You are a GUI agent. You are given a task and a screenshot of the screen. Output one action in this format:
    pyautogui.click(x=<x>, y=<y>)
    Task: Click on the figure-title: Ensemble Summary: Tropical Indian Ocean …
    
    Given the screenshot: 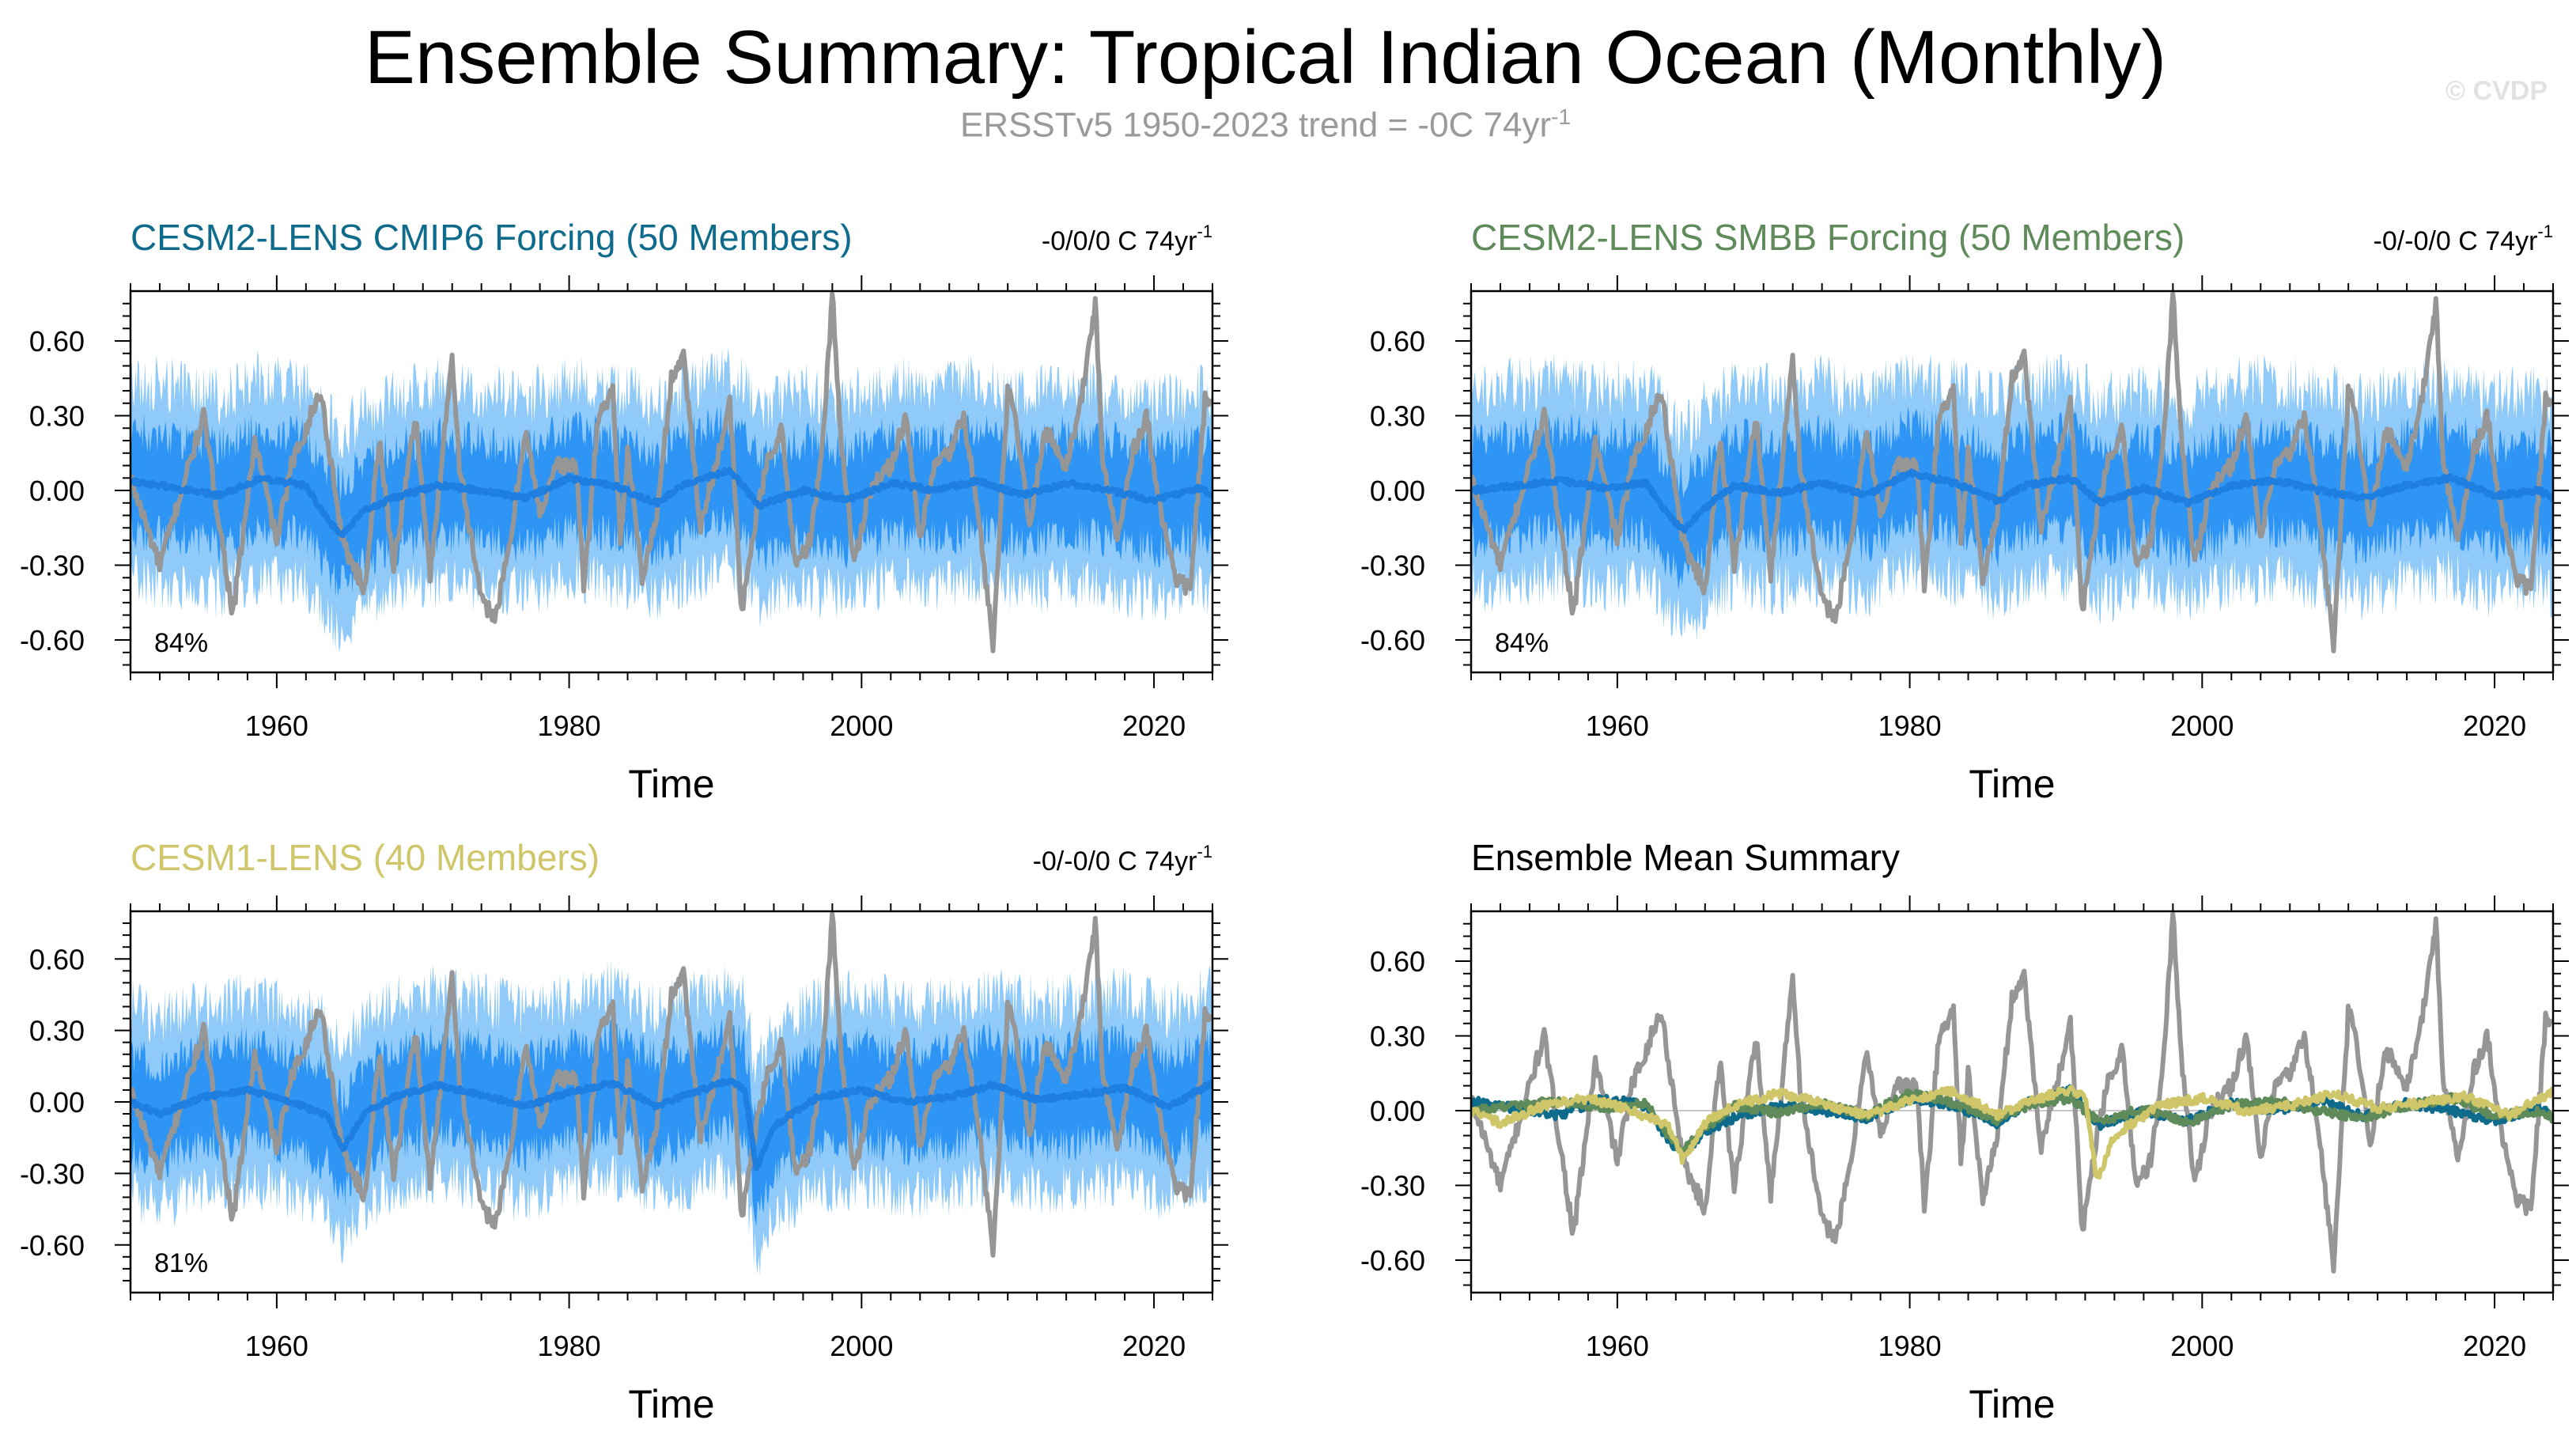 What is the action you would take?
    pyautogui.click(x=1265, y=57)
    